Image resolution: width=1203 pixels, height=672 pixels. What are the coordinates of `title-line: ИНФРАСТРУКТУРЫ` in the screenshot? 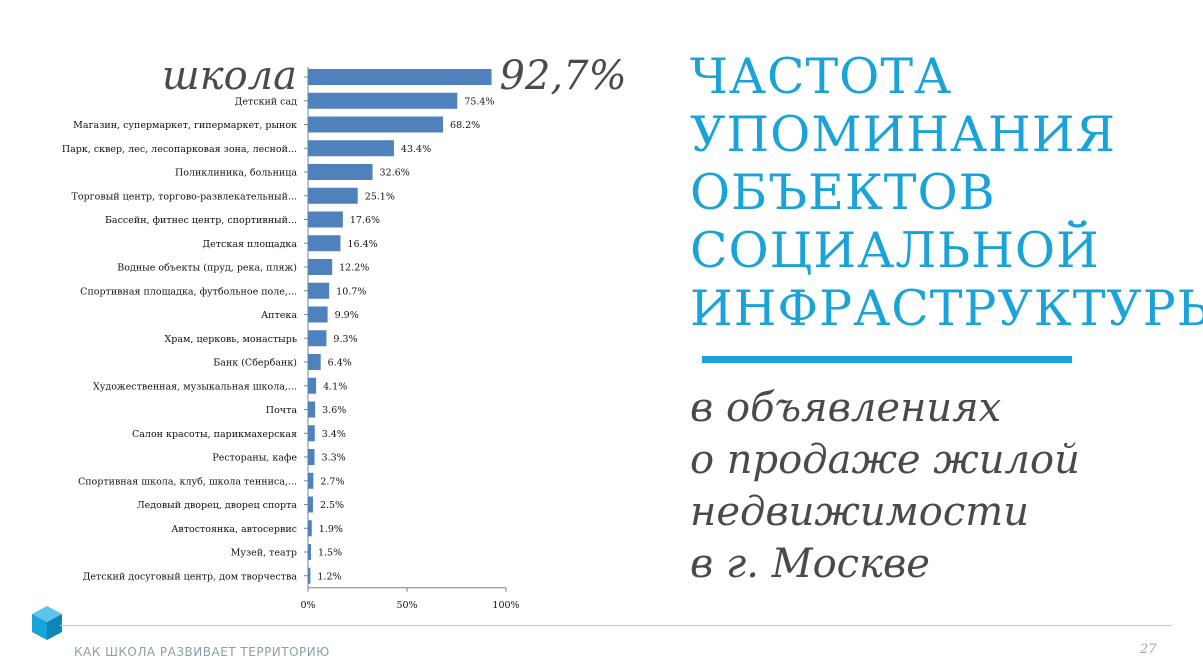 It's located at (946, 308).